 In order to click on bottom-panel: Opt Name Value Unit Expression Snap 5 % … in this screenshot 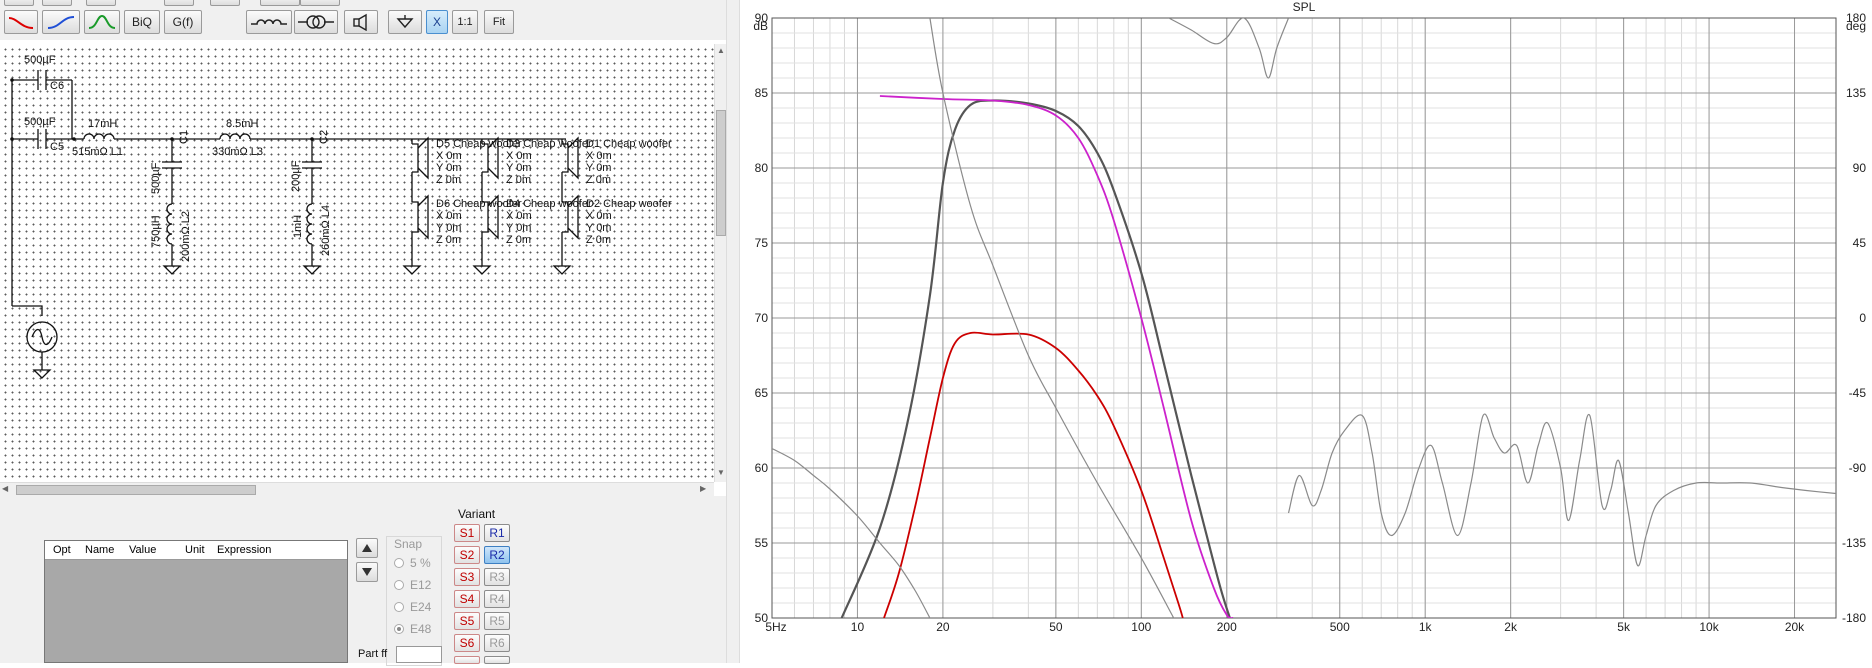, I will do `click(370, 581)`.